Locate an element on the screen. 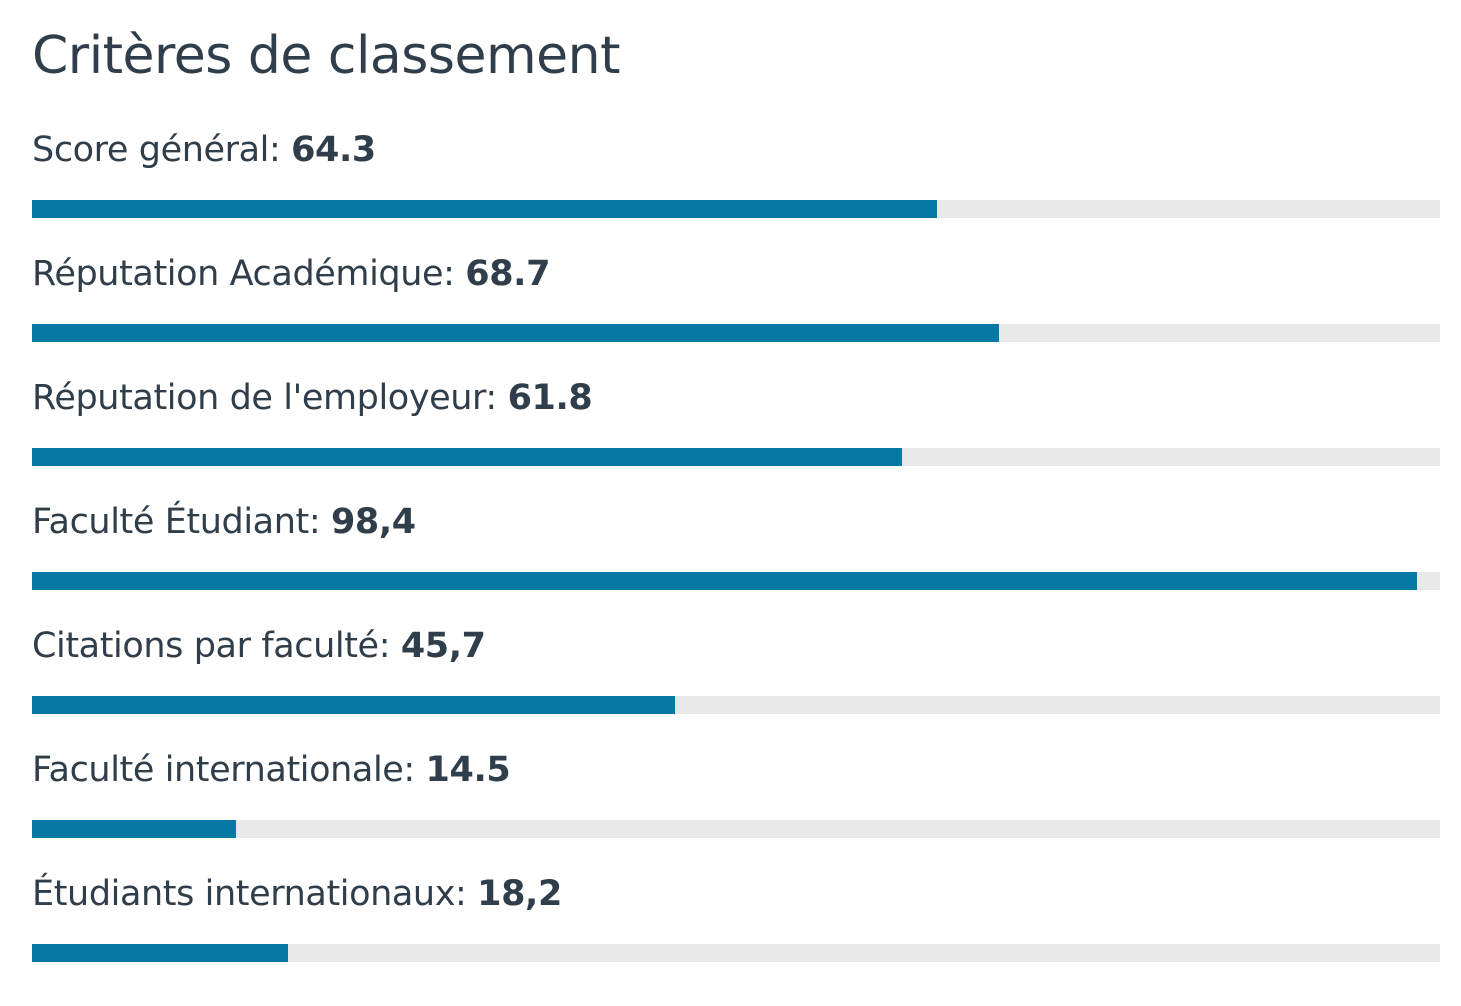 Image resolution: width=1461 pixels, height=1006 pixels. criterion-international-faculty: Faculté internationale: 14.5 is located at coordinates (736, 793).